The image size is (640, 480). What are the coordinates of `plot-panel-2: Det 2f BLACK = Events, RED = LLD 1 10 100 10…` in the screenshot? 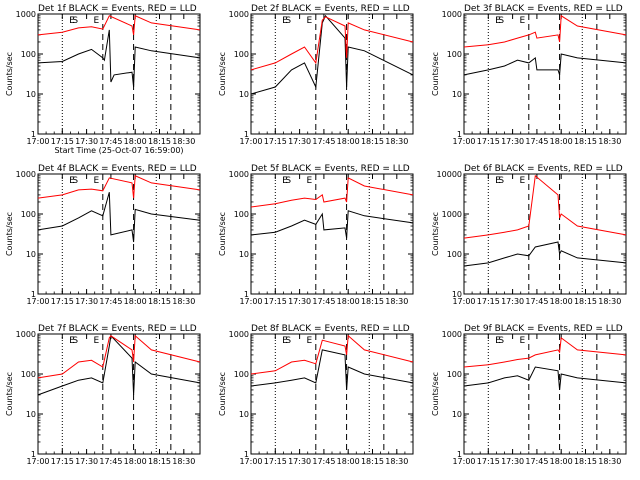 It's located at (316, 75).